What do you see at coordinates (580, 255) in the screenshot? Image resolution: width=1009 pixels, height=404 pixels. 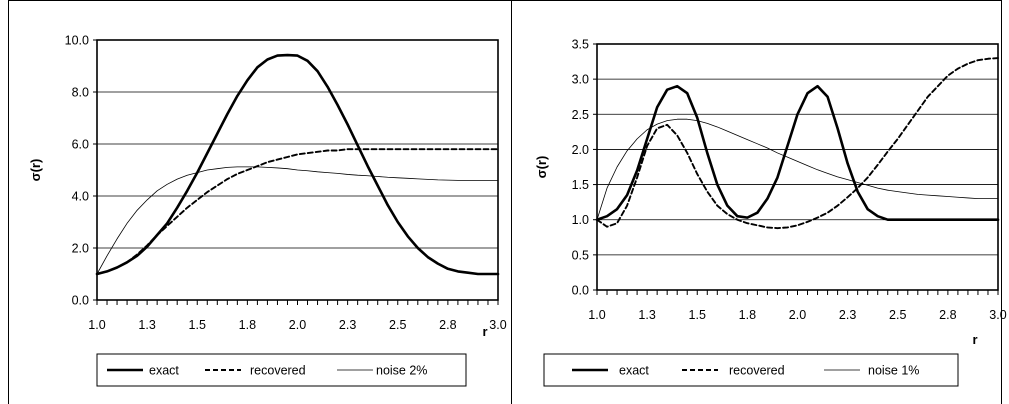 I see `y-tick-label: 0.5` at bounding box center [580, 255].